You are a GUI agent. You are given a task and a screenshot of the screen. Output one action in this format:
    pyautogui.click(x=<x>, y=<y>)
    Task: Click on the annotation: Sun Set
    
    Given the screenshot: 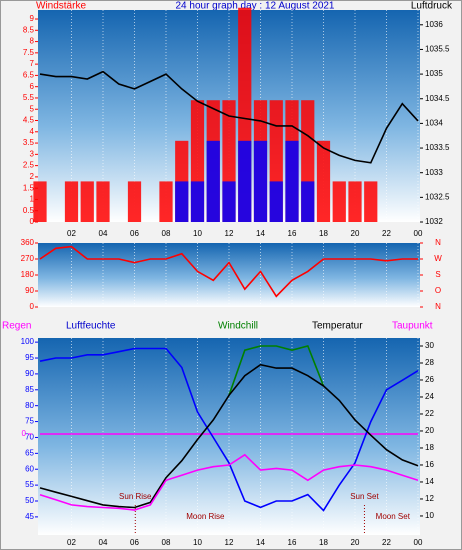 What is the action you would take?
    pyautogui.click(x=364, y=496)
    